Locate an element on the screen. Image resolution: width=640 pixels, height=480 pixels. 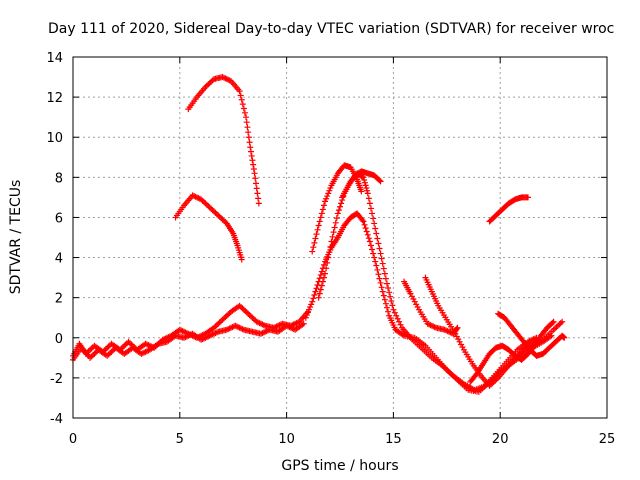
y-tick-label: 12 is located at coordinates (54, 98).